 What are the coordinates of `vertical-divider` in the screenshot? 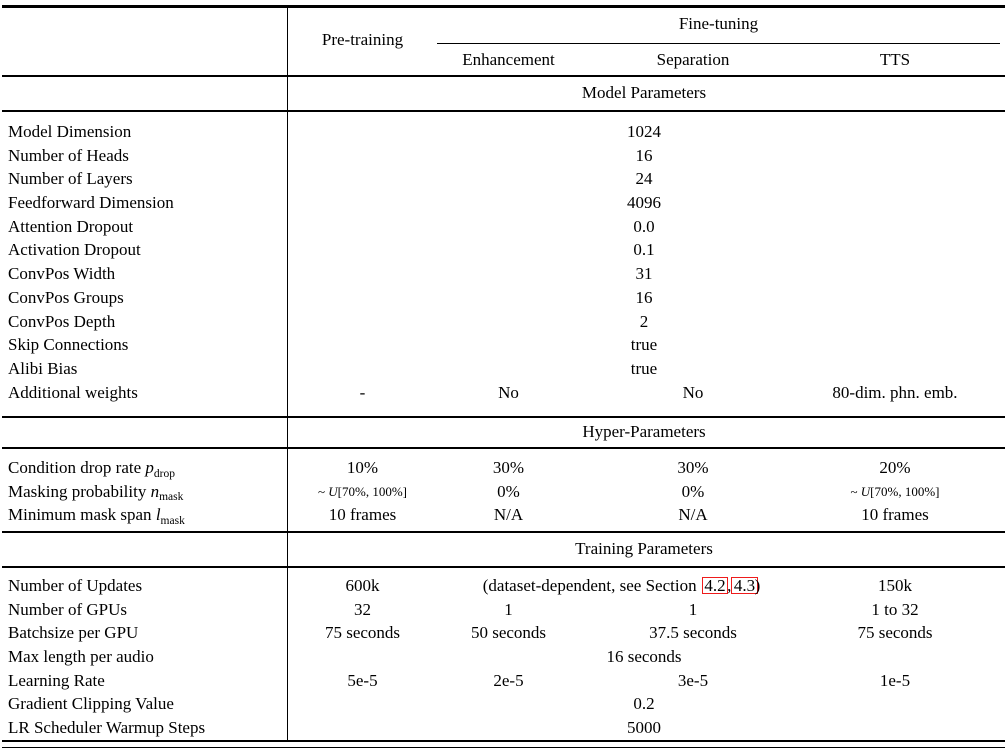 It's located at (288, 374).